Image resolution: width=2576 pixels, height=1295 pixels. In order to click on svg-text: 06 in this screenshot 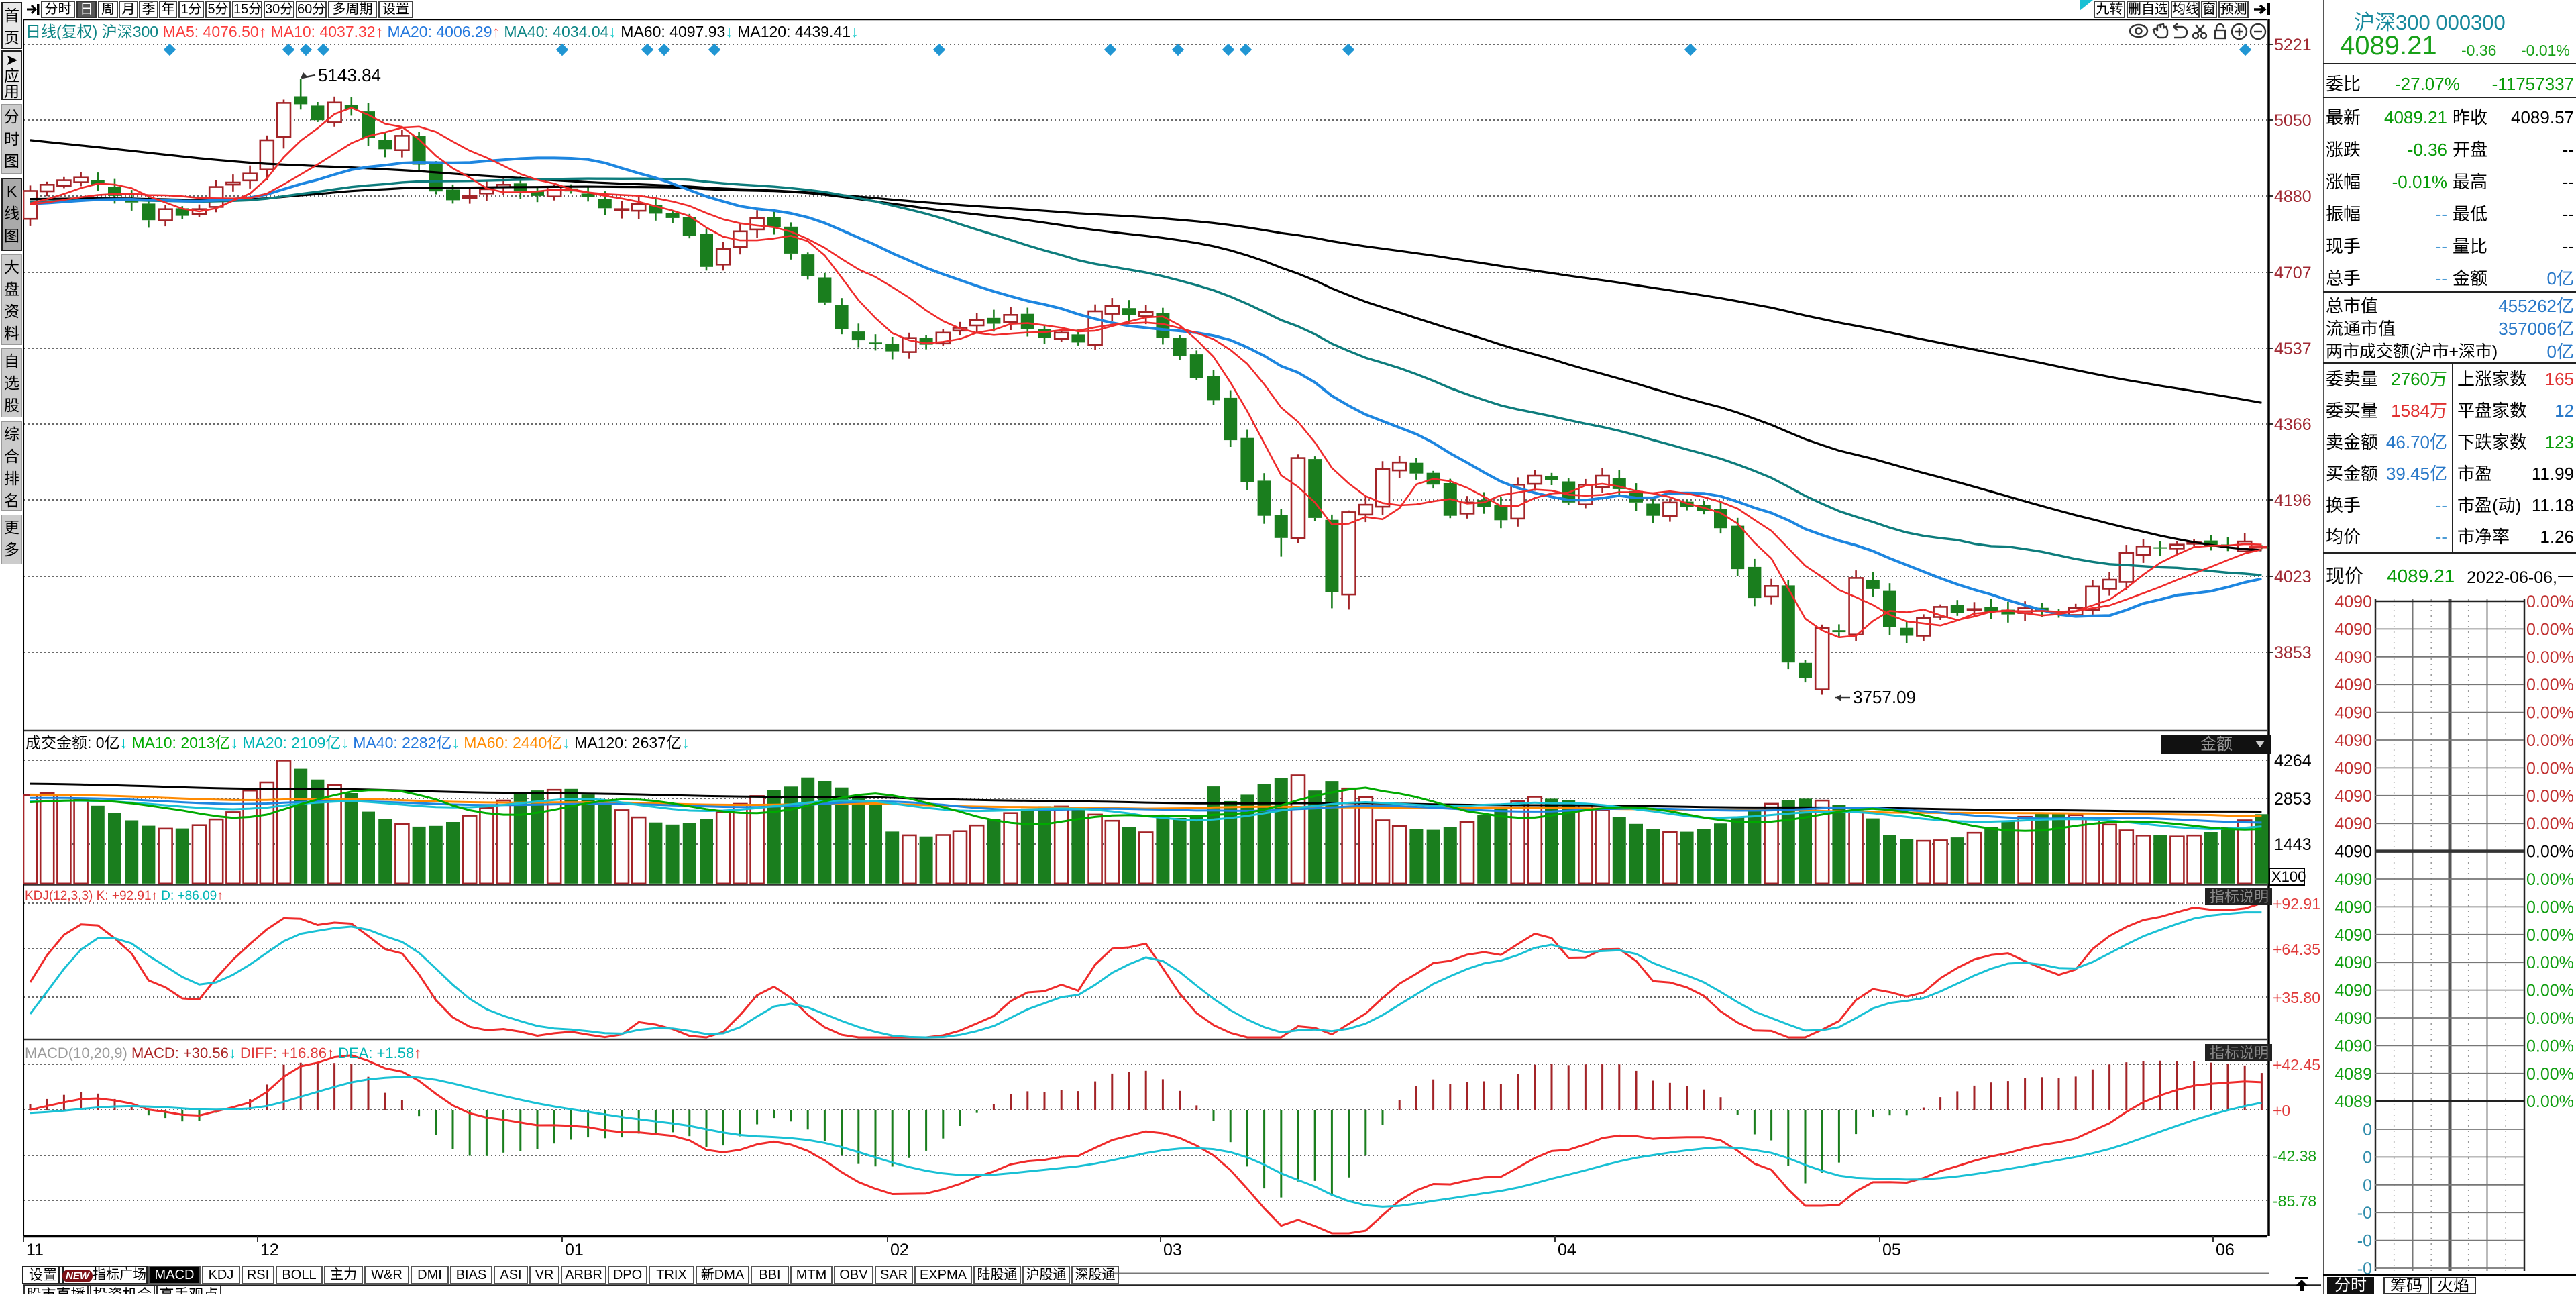, I will do `click(2225, 1250)`.